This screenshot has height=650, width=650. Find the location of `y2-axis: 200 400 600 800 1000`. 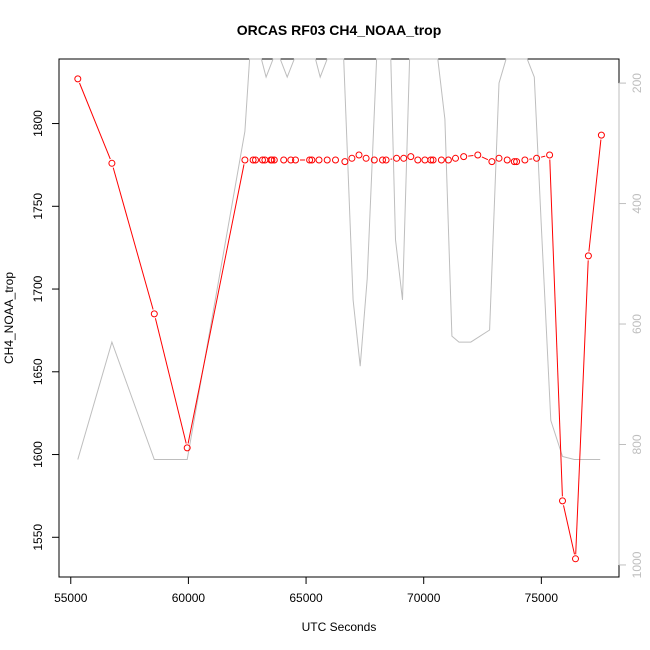

y2-axis: 200 400 600 800 1000 is located at coordinates (631, 325).